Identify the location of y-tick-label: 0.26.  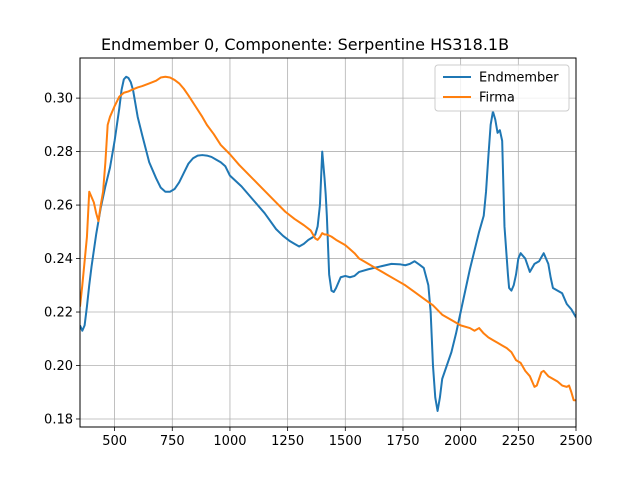
(58, 206).